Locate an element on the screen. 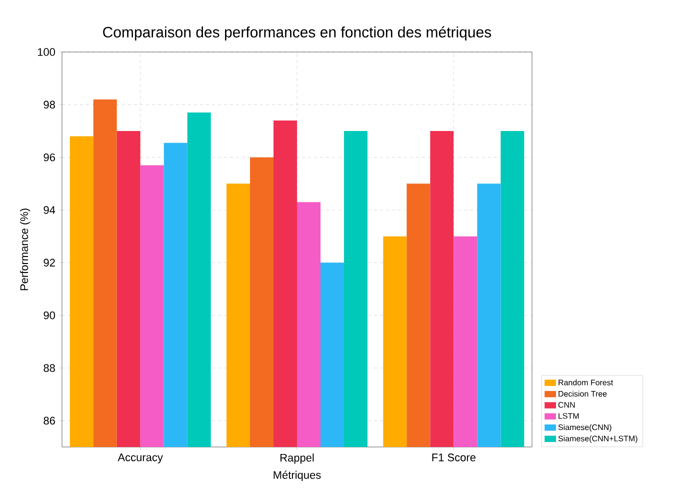  legend-label: Decision Tree is located at coordinates (582, 393).